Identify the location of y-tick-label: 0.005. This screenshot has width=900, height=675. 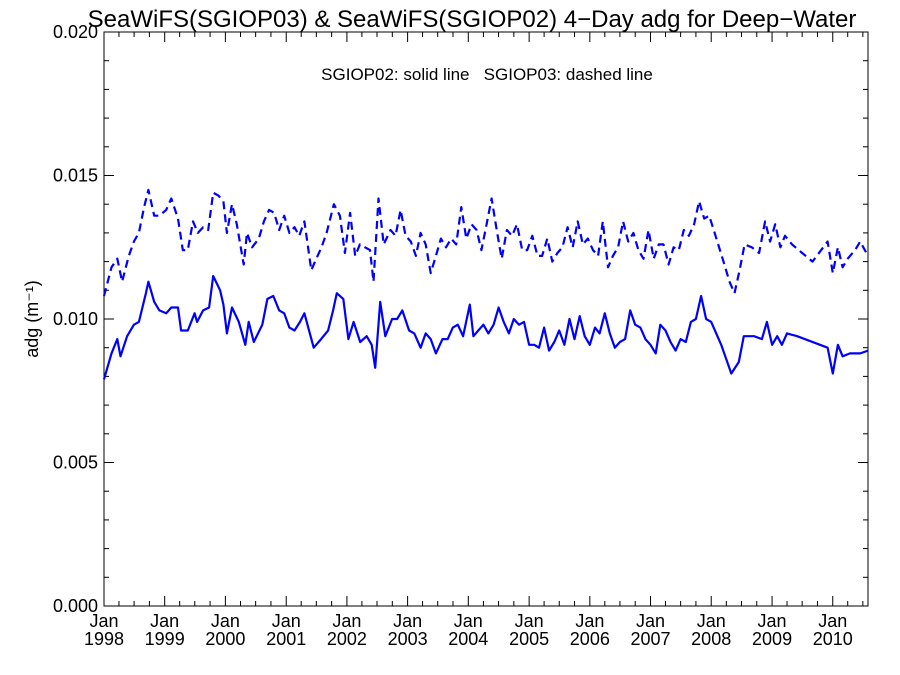
(75, 463).